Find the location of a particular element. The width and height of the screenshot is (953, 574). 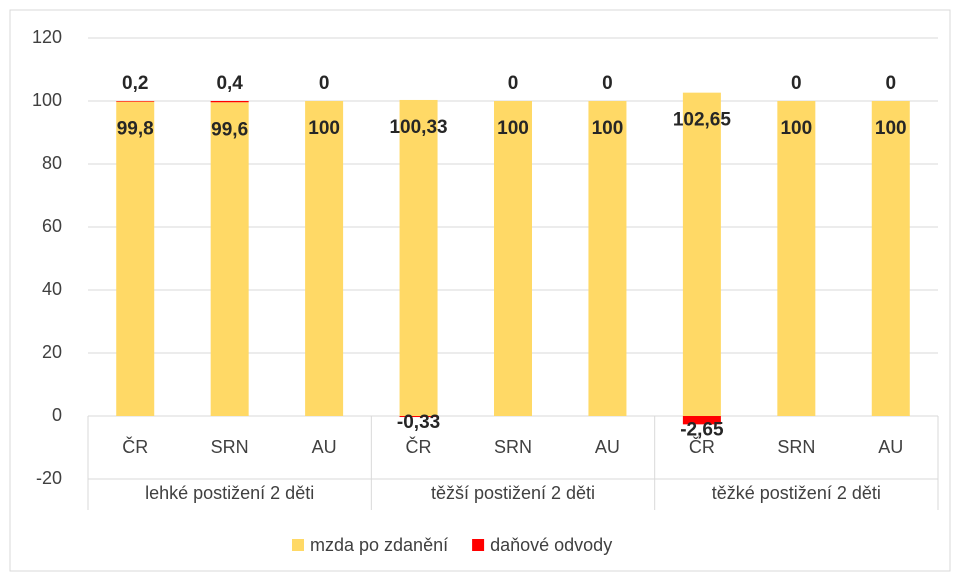

data-label: 0,2 is located at coordinates (135, 83).